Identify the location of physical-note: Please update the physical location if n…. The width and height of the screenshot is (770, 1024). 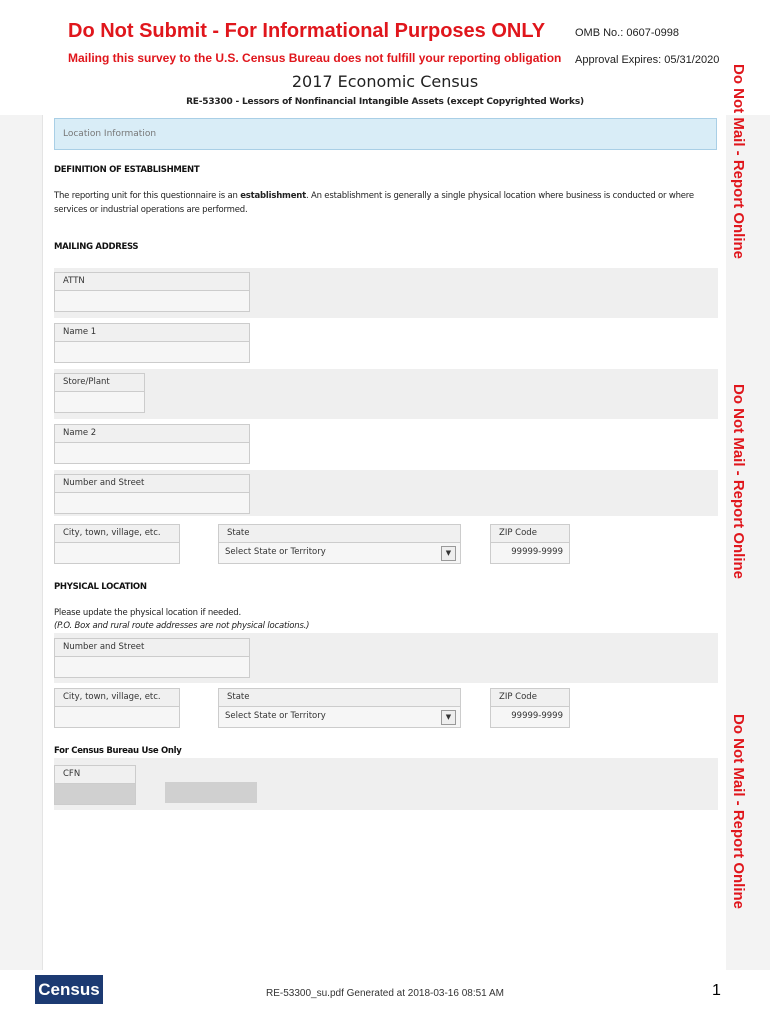
(147, 613).